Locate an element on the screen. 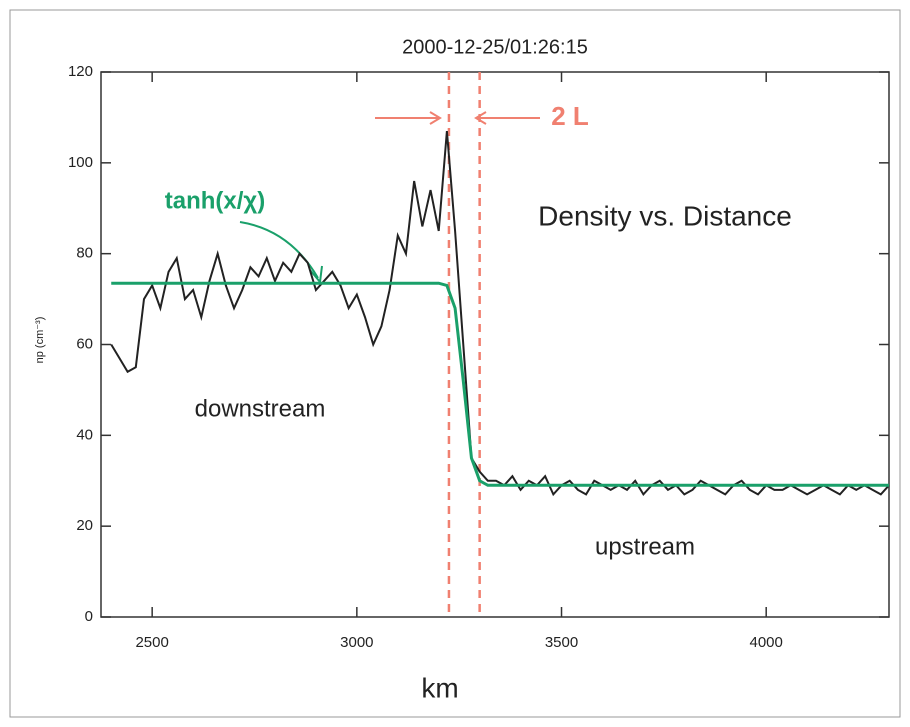 The width and height of the screenshot is (910, 727). x-tick-label: 4000 is located at coordinates (766, 642).